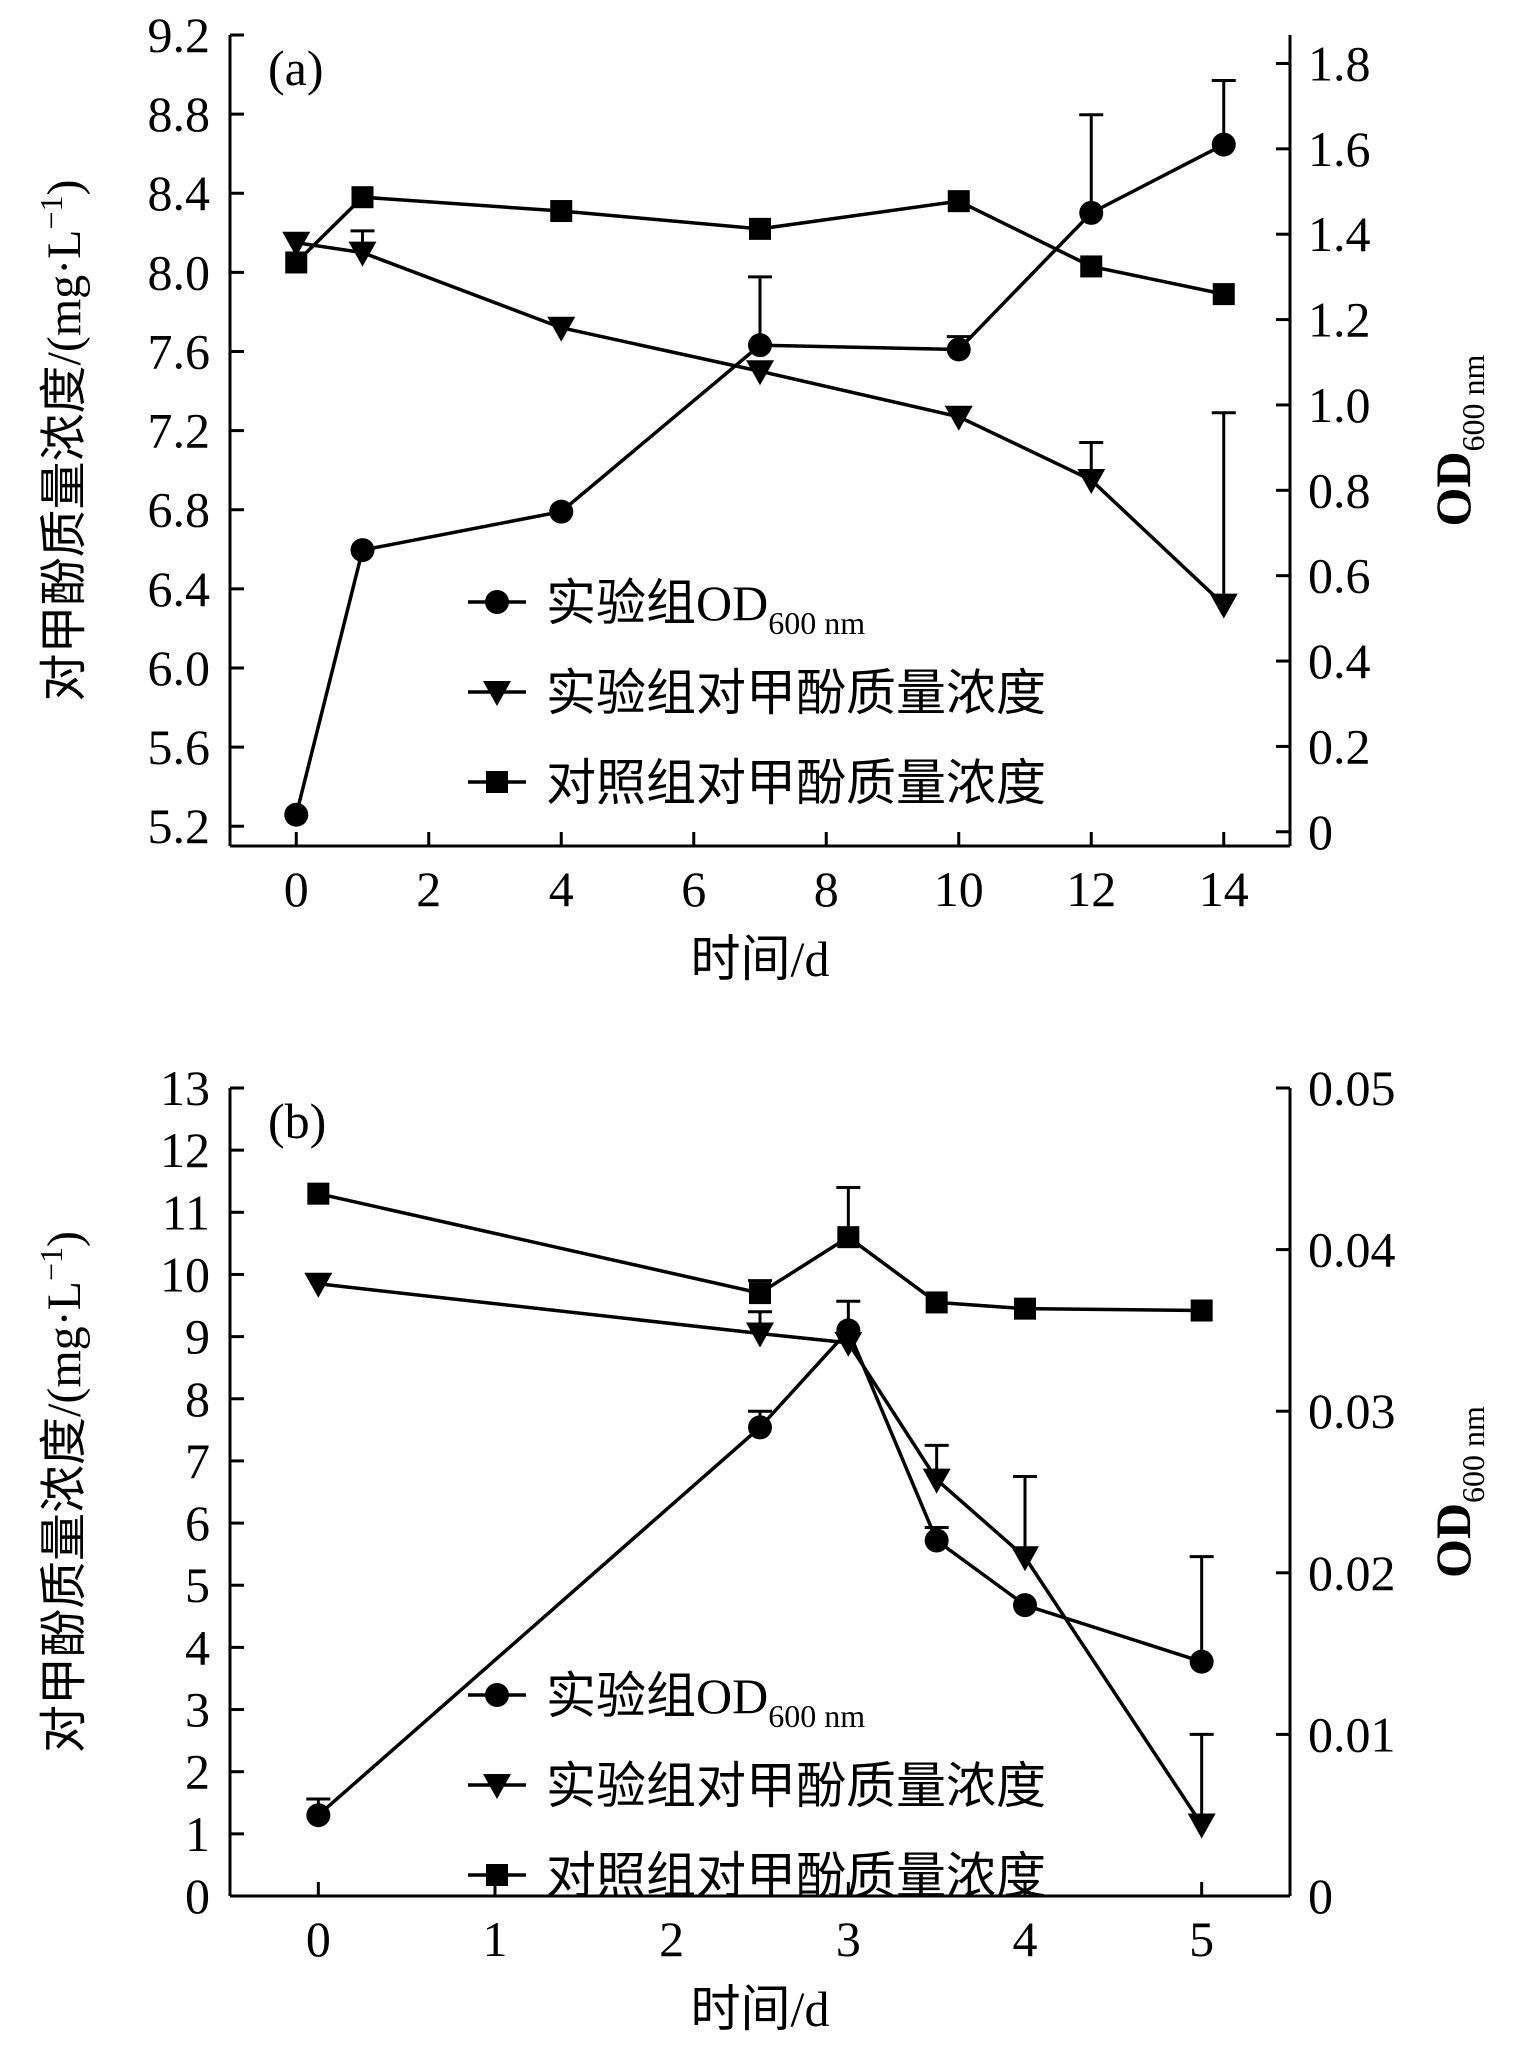 The height and width of the screenshot is (2070, 1526). I want to click on y-left-tick-label: 2, so click(197, 1772).